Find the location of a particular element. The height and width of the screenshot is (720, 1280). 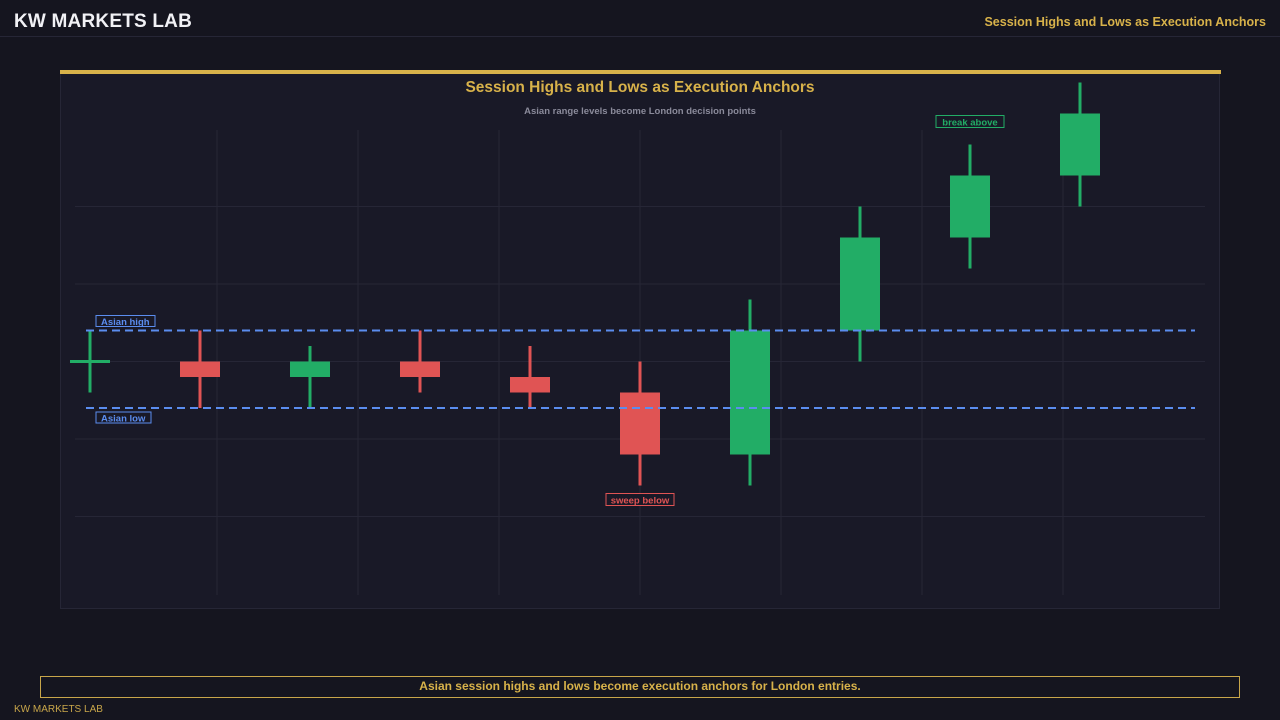

session-level-label: Asian high is located at coordinates (125, 322).